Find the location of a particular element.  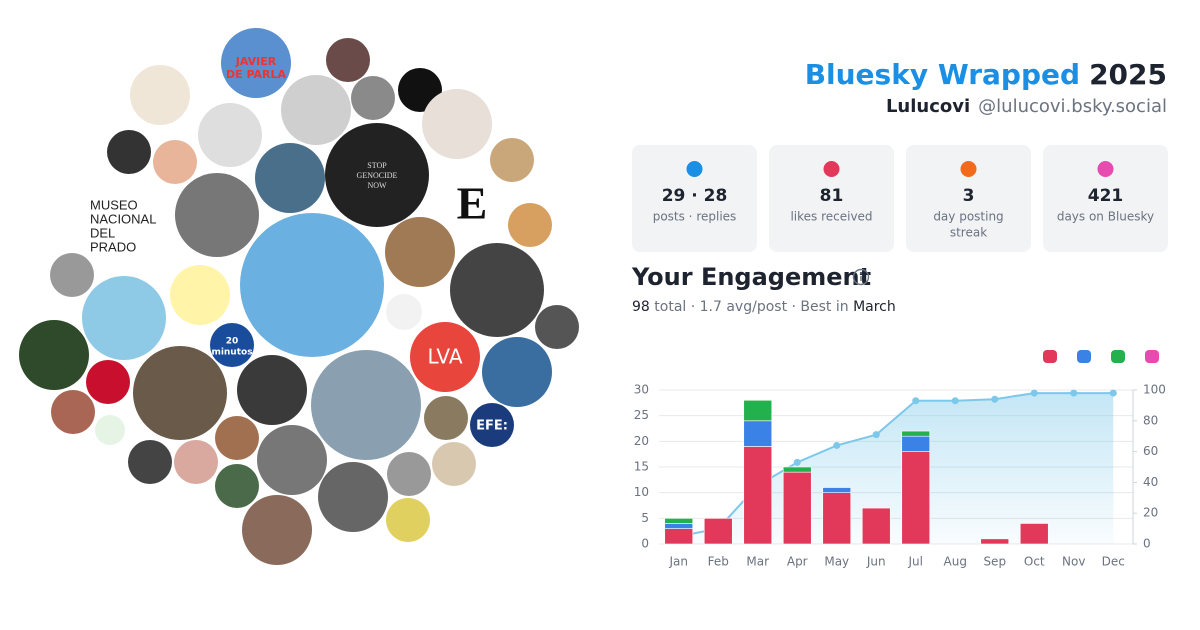

user: Lulucovi @lulucovi.bsky.social is located at coordinates (1026, 106).